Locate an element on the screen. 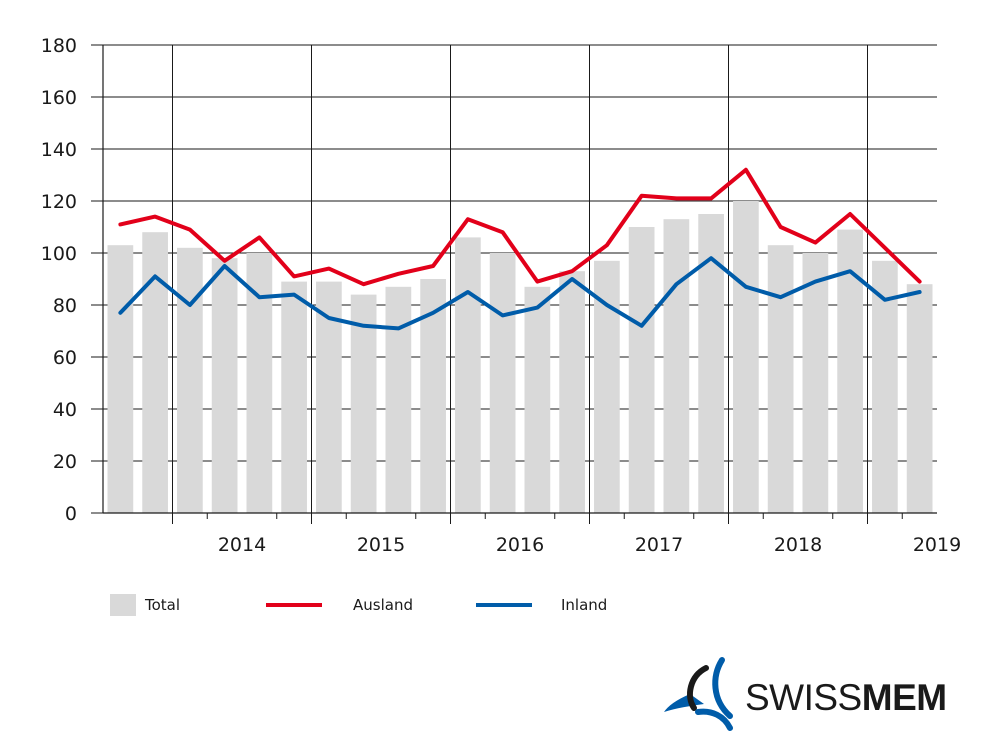  y-axis: 0 20 40 60 80 100 120 140 160 180 is located at coordinates (59, 280).